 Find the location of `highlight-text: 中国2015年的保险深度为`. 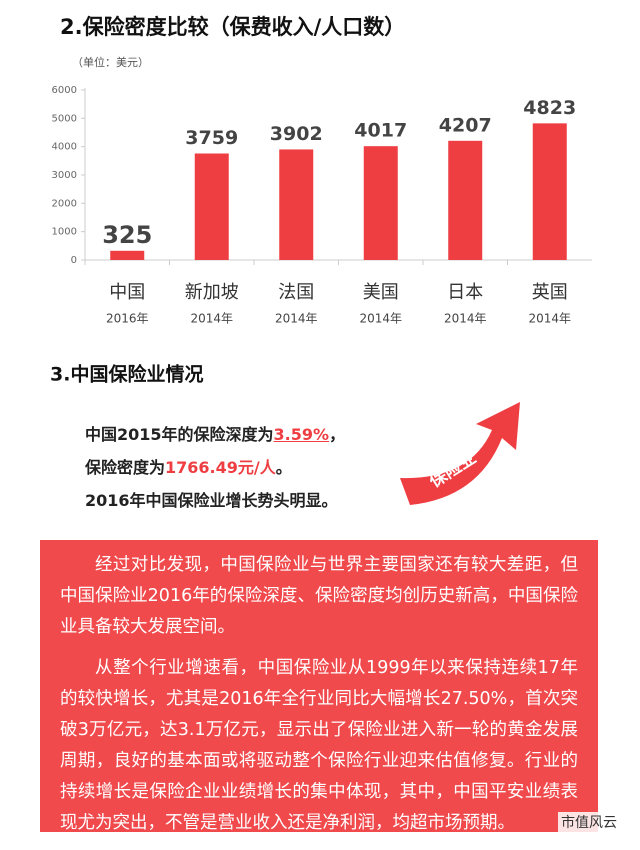

highlight-text: 中国2015年的保险深度为 is located at coordinates (179, 434).